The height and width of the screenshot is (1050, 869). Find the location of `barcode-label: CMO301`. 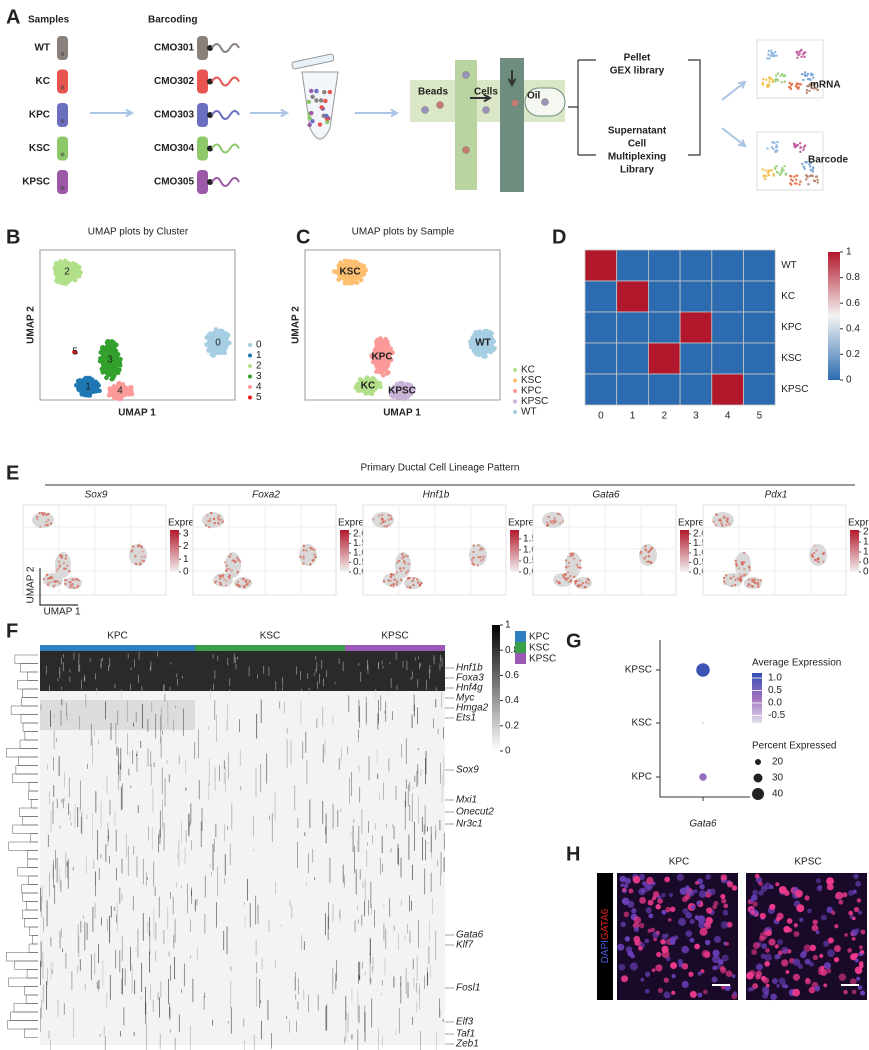

barcode-label: CMO301 is located at coordinates (174, 48).